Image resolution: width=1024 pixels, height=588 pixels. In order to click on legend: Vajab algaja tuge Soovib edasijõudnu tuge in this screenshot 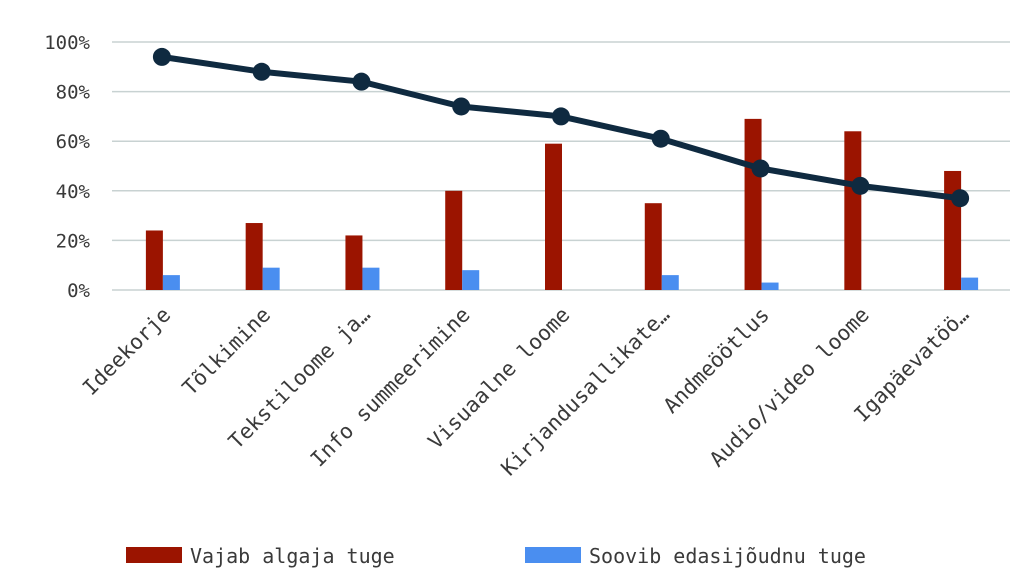, I will do `click(496, 556)`.